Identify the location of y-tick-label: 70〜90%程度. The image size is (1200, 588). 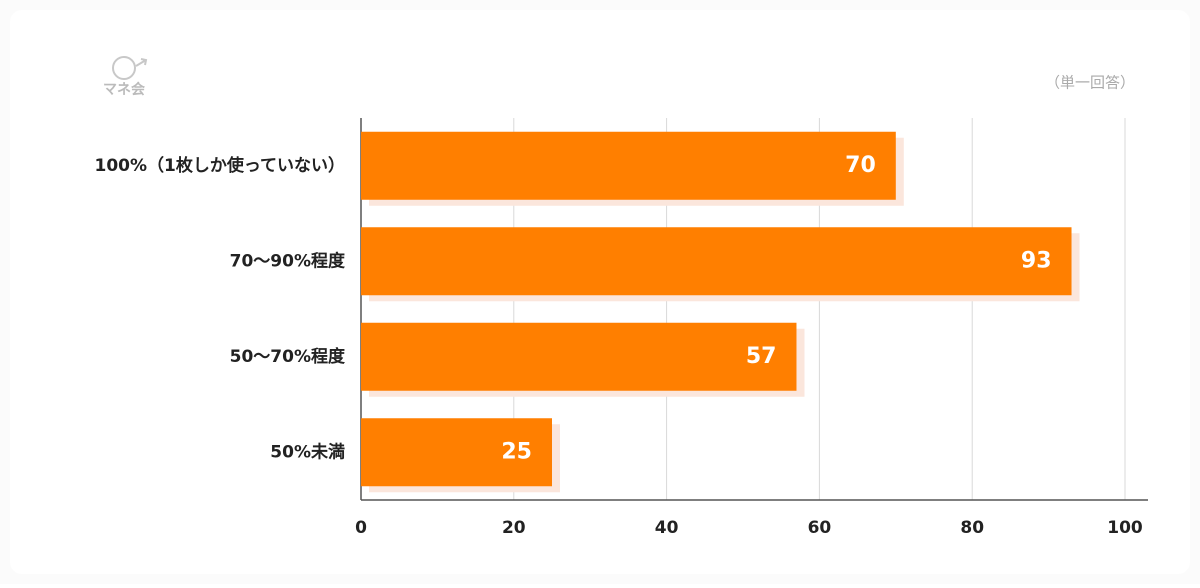
(288, 260).